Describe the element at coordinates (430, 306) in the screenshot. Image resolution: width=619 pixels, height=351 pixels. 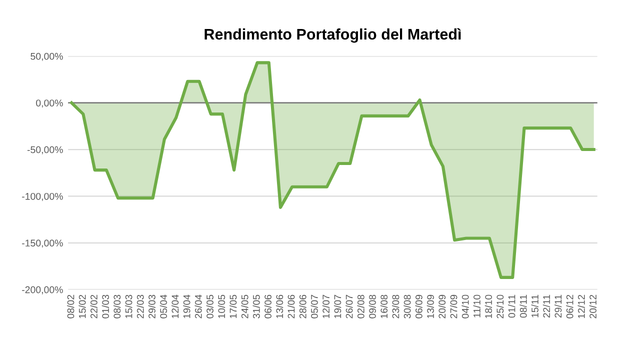
I see `x-tick-label: 13/09` at that location.